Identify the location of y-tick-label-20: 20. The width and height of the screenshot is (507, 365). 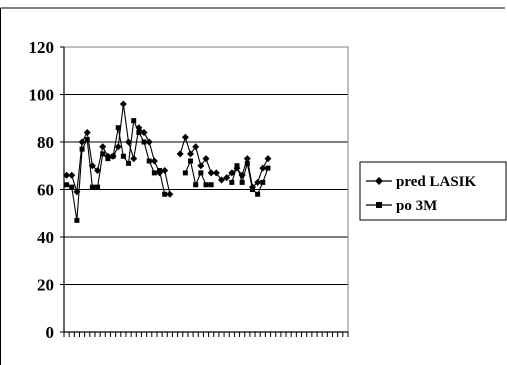
(45, 285).